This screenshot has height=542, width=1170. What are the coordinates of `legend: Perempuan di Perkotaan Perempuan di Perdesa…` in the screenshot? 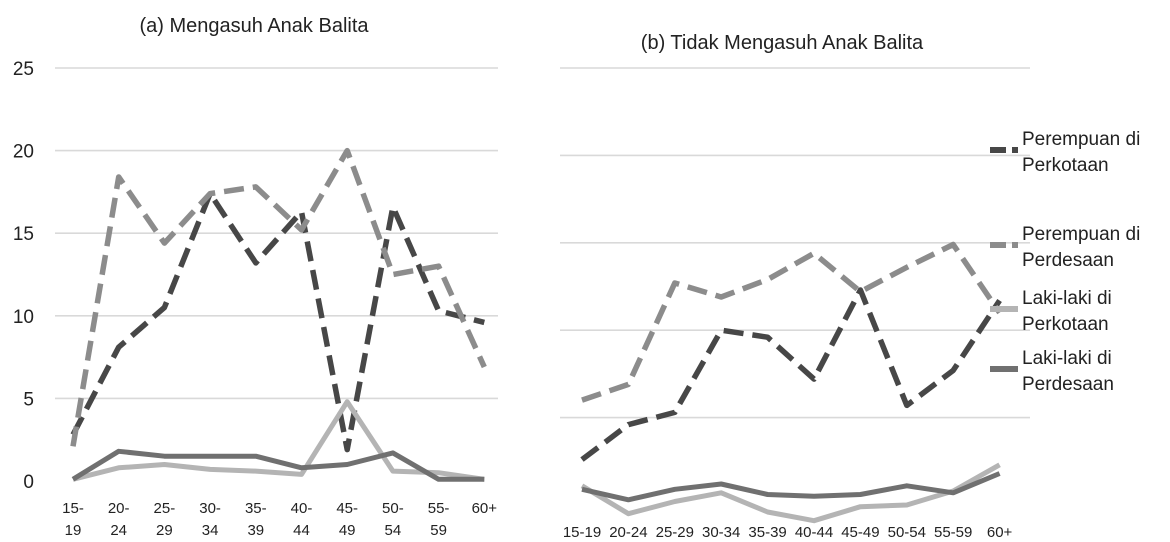 It's located at (1065, 262).